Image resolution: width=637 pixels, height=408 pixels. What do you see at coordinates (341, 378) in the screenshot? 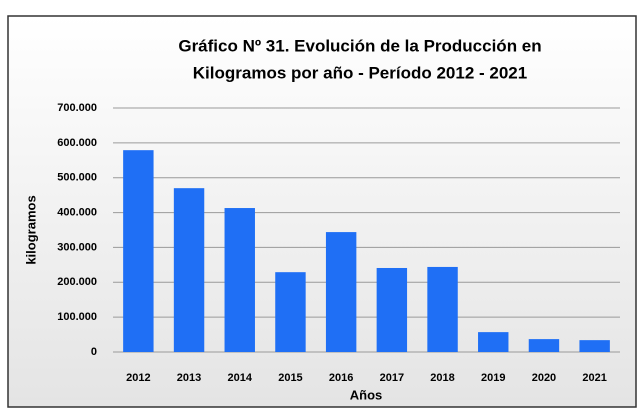
I see `x-tick-label: 2016` at bounding box center [341, 378].